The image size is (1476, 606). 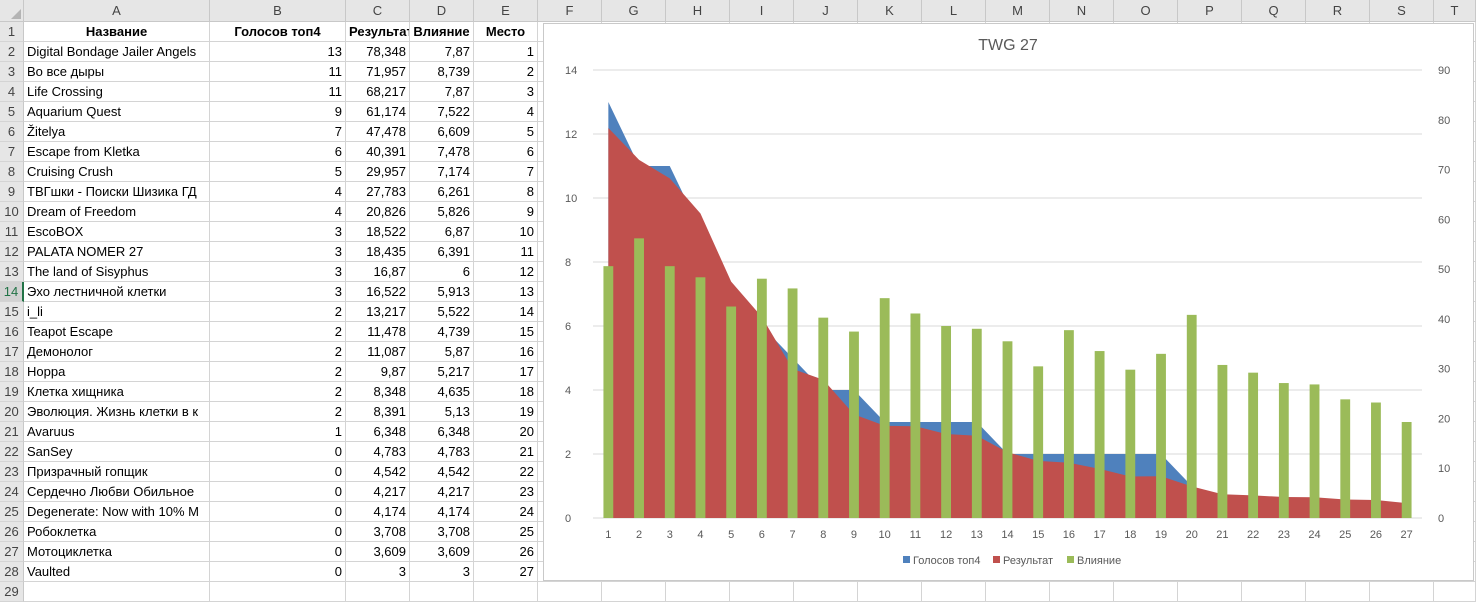 I want to click on column-header-r: R, so click(x=1338, y=11).